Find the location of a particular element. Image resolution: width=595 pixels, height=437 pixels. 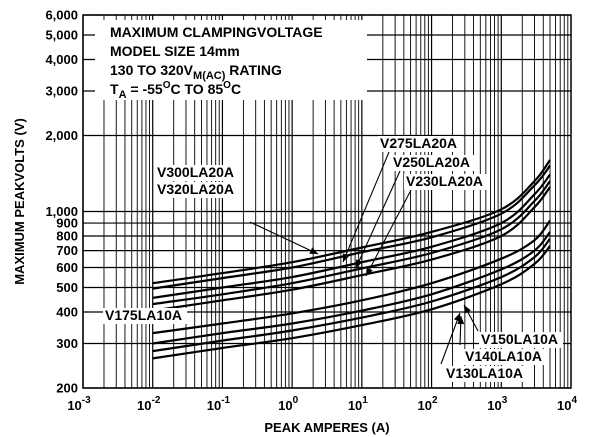

label-bg-v130la10a is located at coordinates (486, 374).